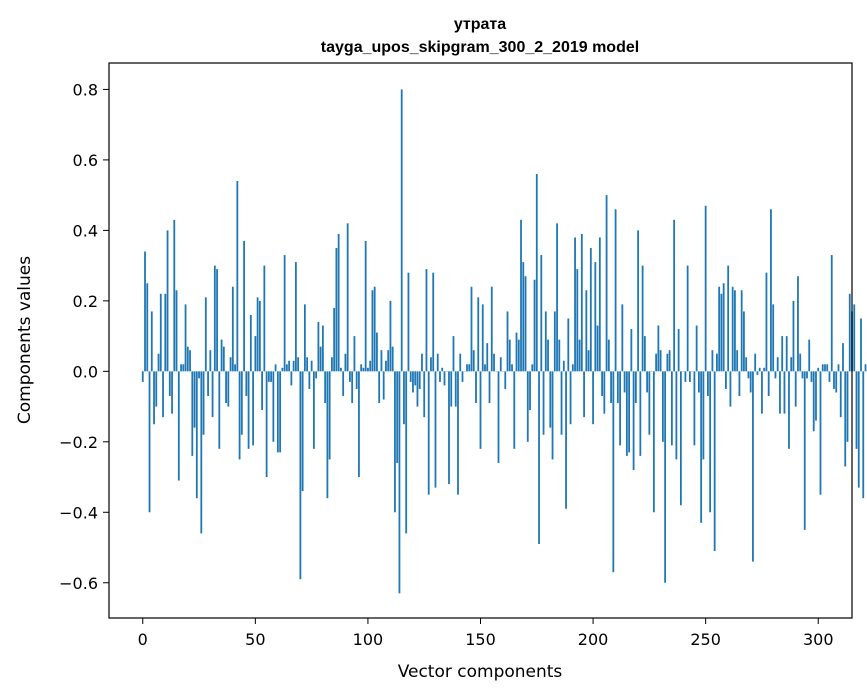 Image resolution: width=867 pixels, height=696 pixels. What do you see at coordinates (593, 639) in the screenshot?
I see `x-tick-label-200: 200` at bounding box center [593, 639].